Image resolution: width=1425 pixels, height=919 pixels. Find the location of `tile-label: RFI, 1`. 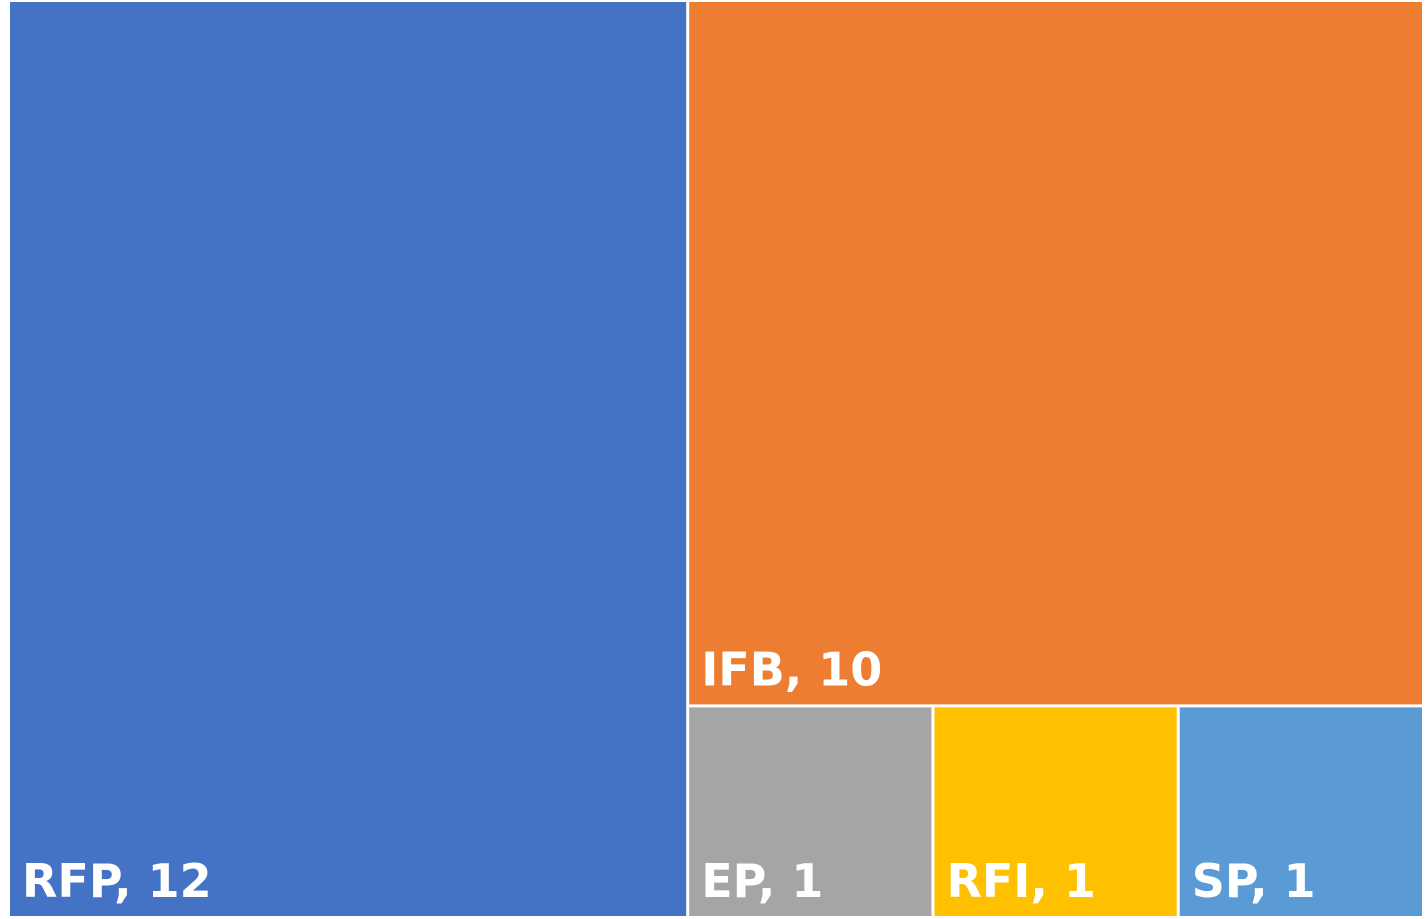

tile-label: RFI, 1 is located at coordinates (1020, 881).